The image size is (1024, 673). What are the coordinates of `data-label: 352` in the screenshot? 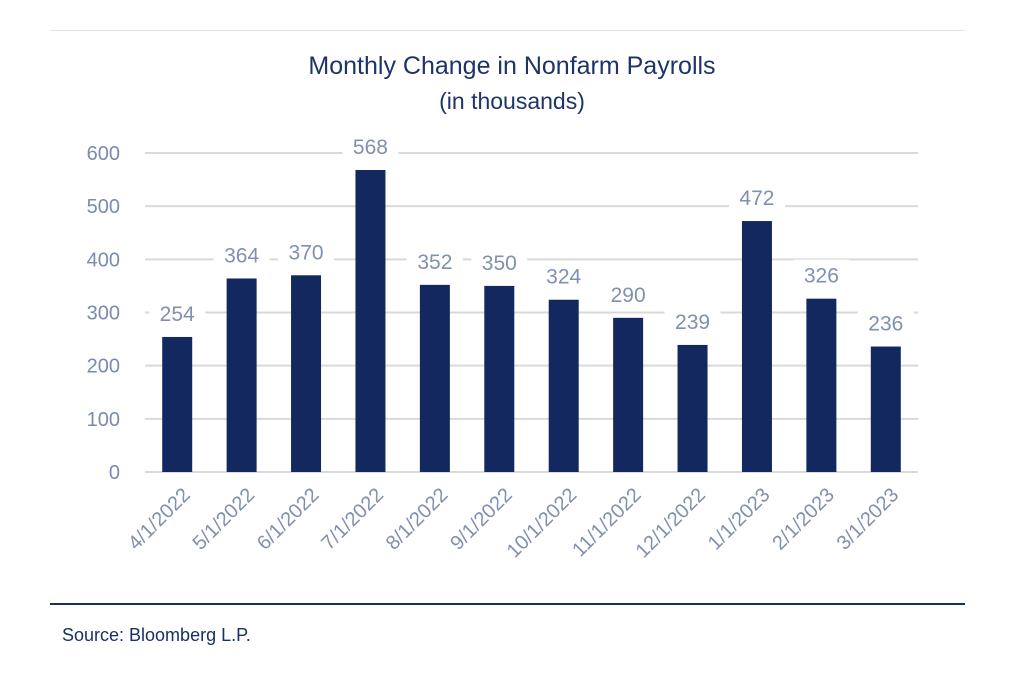 It's located at (434, 262).